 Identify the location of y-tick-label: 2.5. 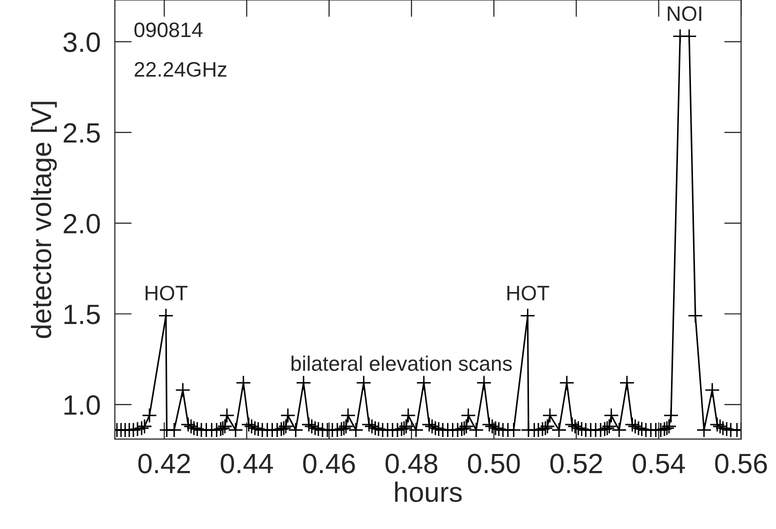
(82, 133).